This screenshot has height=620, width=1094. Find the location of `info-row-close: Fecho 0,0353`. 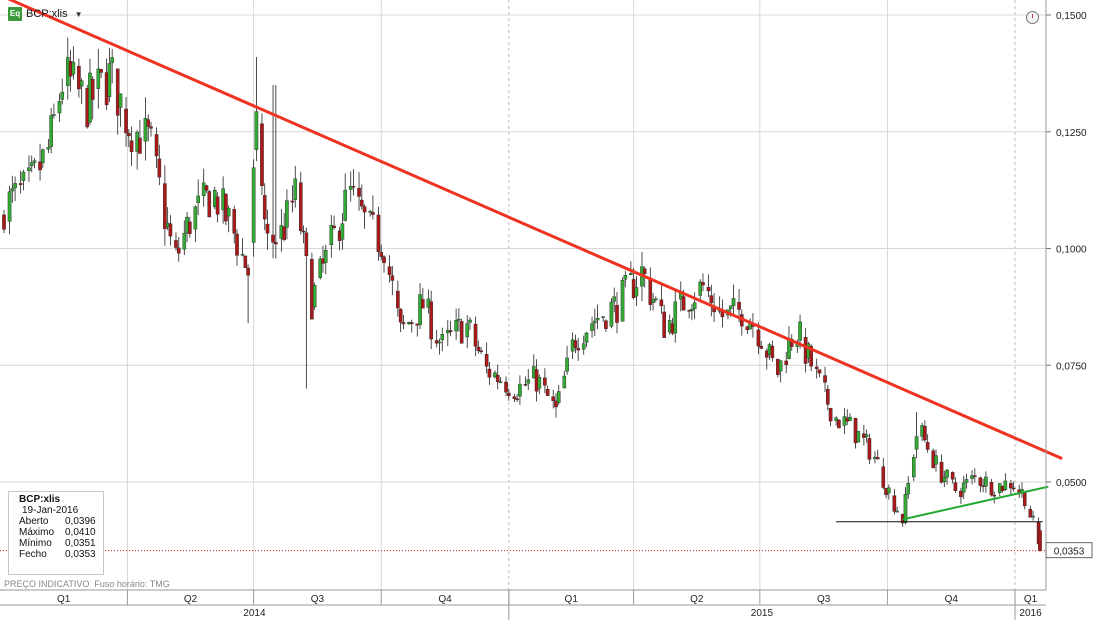

info-row-close: Fecho 0,0353 is located at coordinates (57, 554).